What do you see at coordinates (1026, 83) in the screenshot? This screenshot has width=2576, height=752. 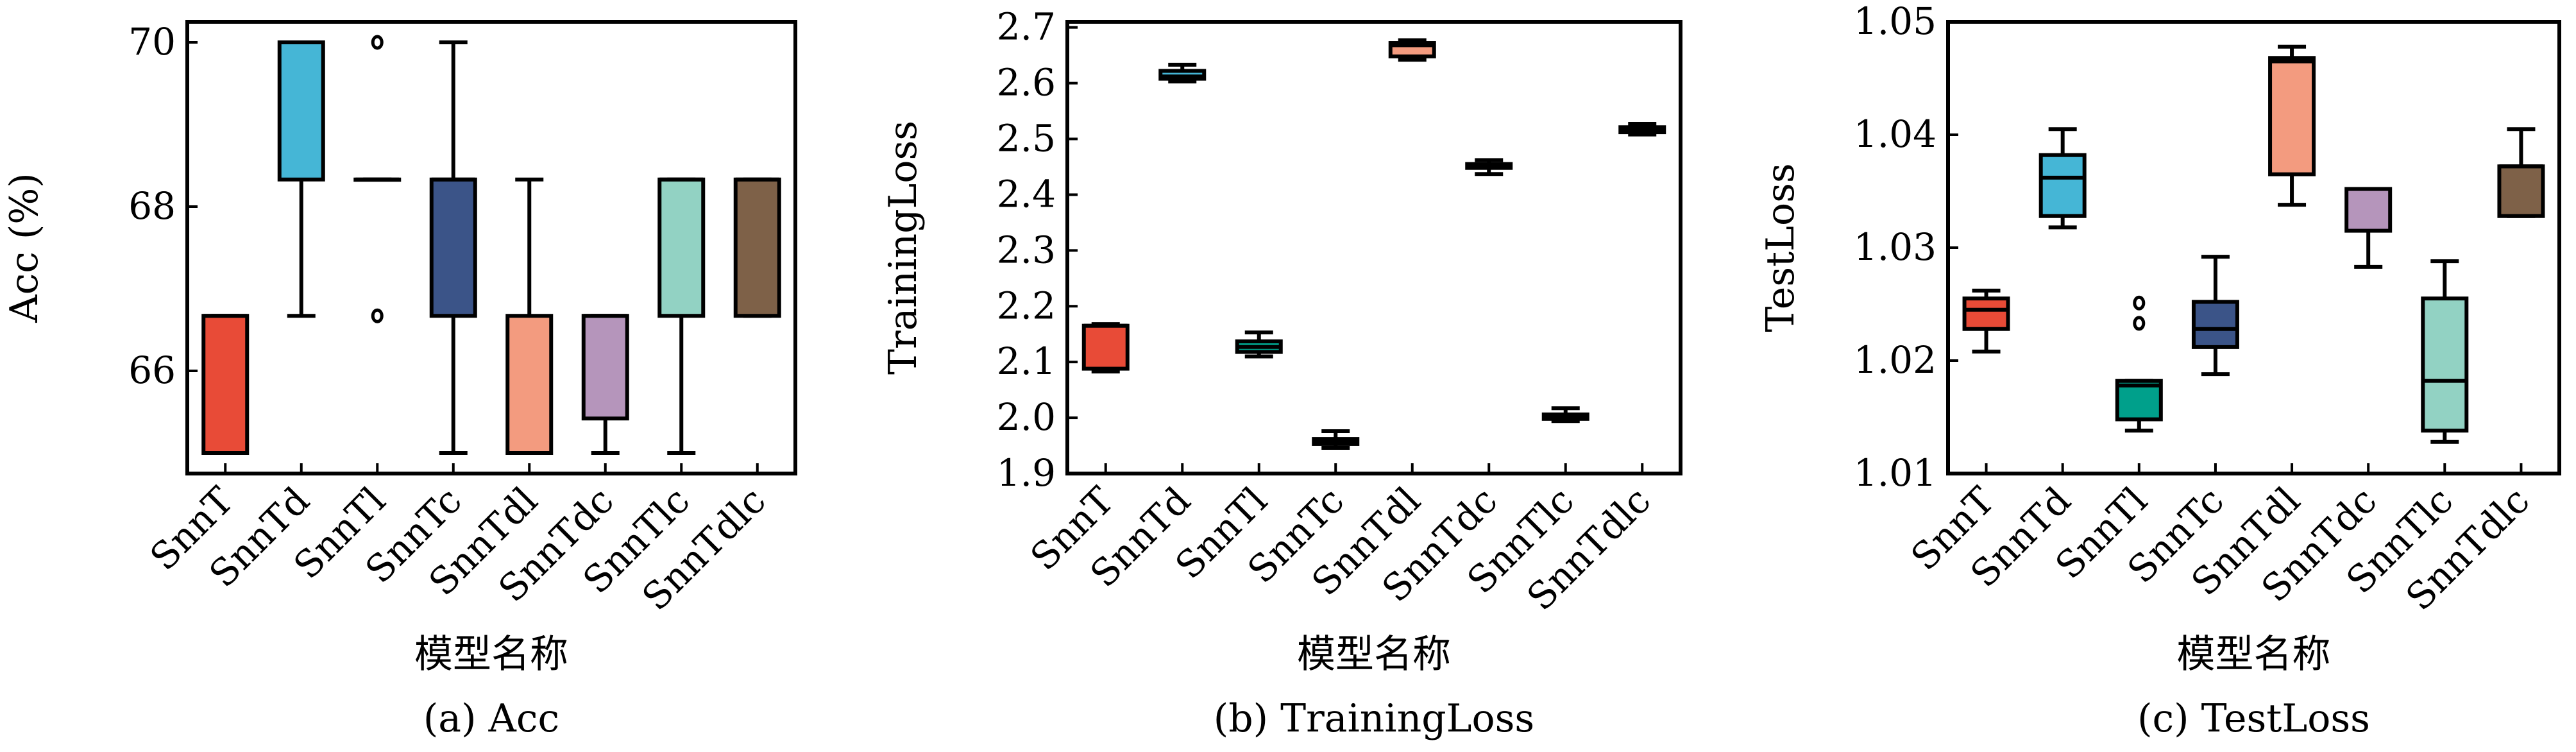 I see `y-tick-label: 2.6` at bounding box center [1026, 83].